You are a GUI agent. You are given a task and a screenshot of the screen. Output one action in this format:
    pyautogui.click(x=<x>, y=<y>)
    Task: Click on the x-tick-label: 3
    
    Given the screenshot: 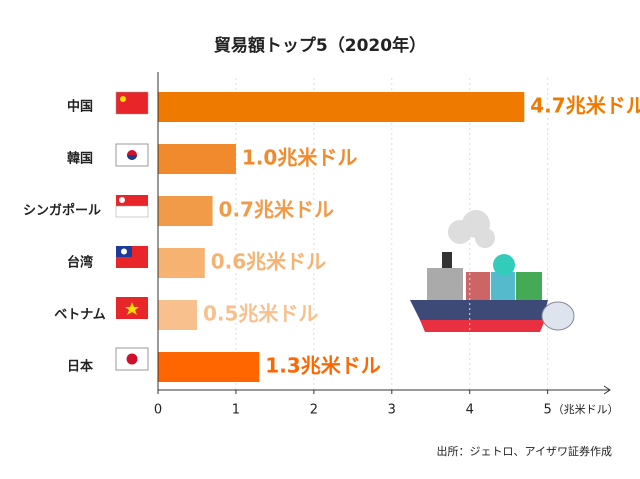 What is the action you would take?
    pyautogui.click(x=392, y=410)
    